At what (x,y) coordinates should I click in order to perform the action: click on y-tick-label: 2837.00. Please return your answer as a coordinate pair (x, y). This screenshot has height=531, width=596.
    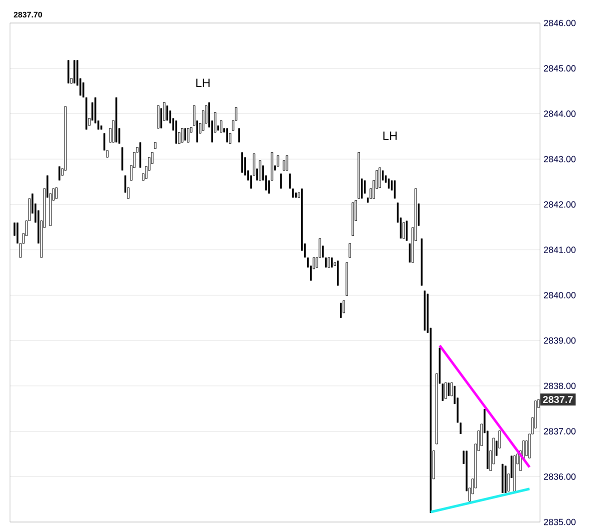
    Looking at the image, I should click on (560, 431).